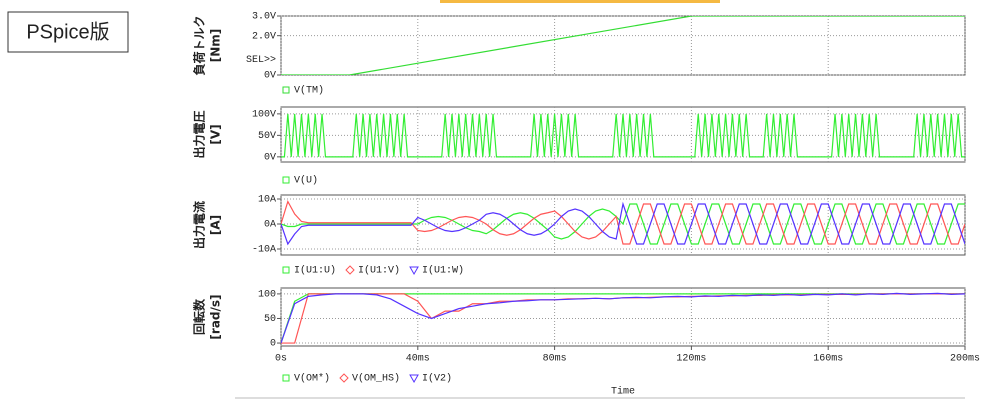 This screenshot has width=1000, height=402. What do you see at coordinates (216, 316) in the screenshot?
I see `y-axis-unit: [rad/s]` at bounding box center [216, 316].